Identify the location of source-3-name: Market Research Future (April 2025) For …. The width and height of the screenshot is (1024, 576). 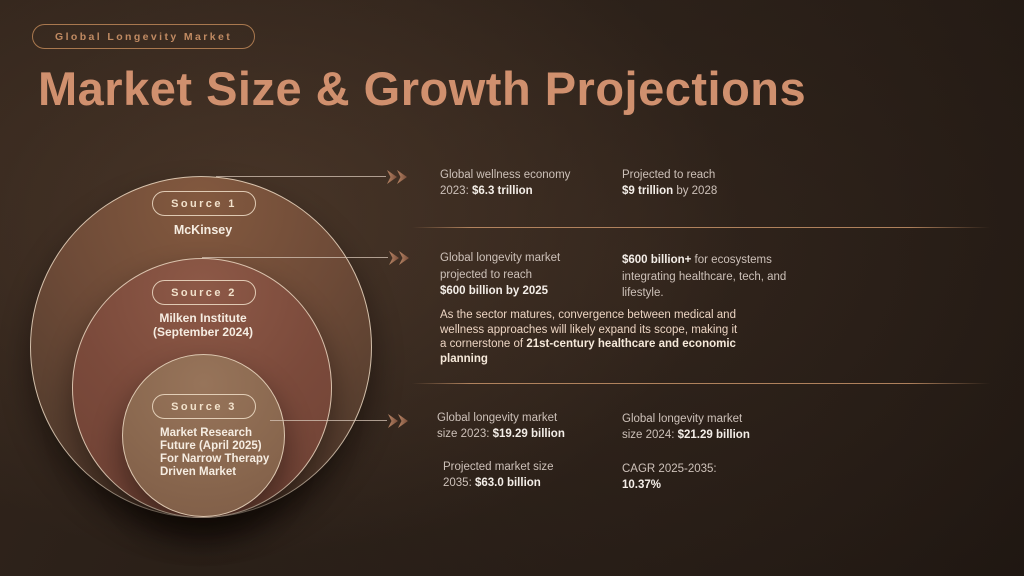
(222, 453).